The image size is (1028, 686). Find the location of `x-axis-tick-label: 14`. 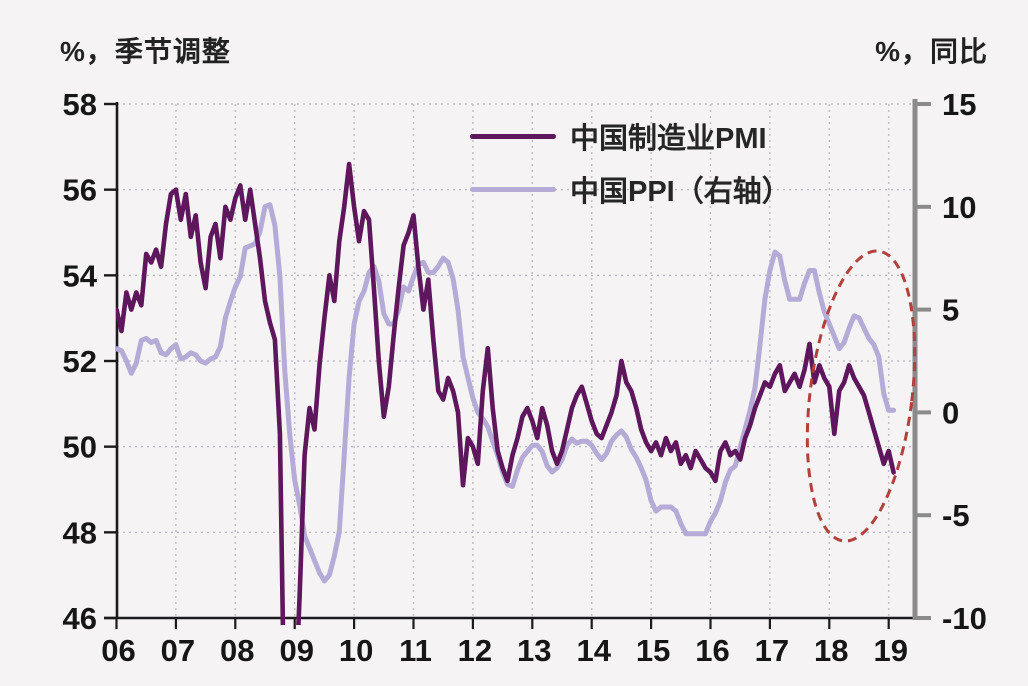

x-axis-tick-label: 14 is located at coordinates (593, 650).